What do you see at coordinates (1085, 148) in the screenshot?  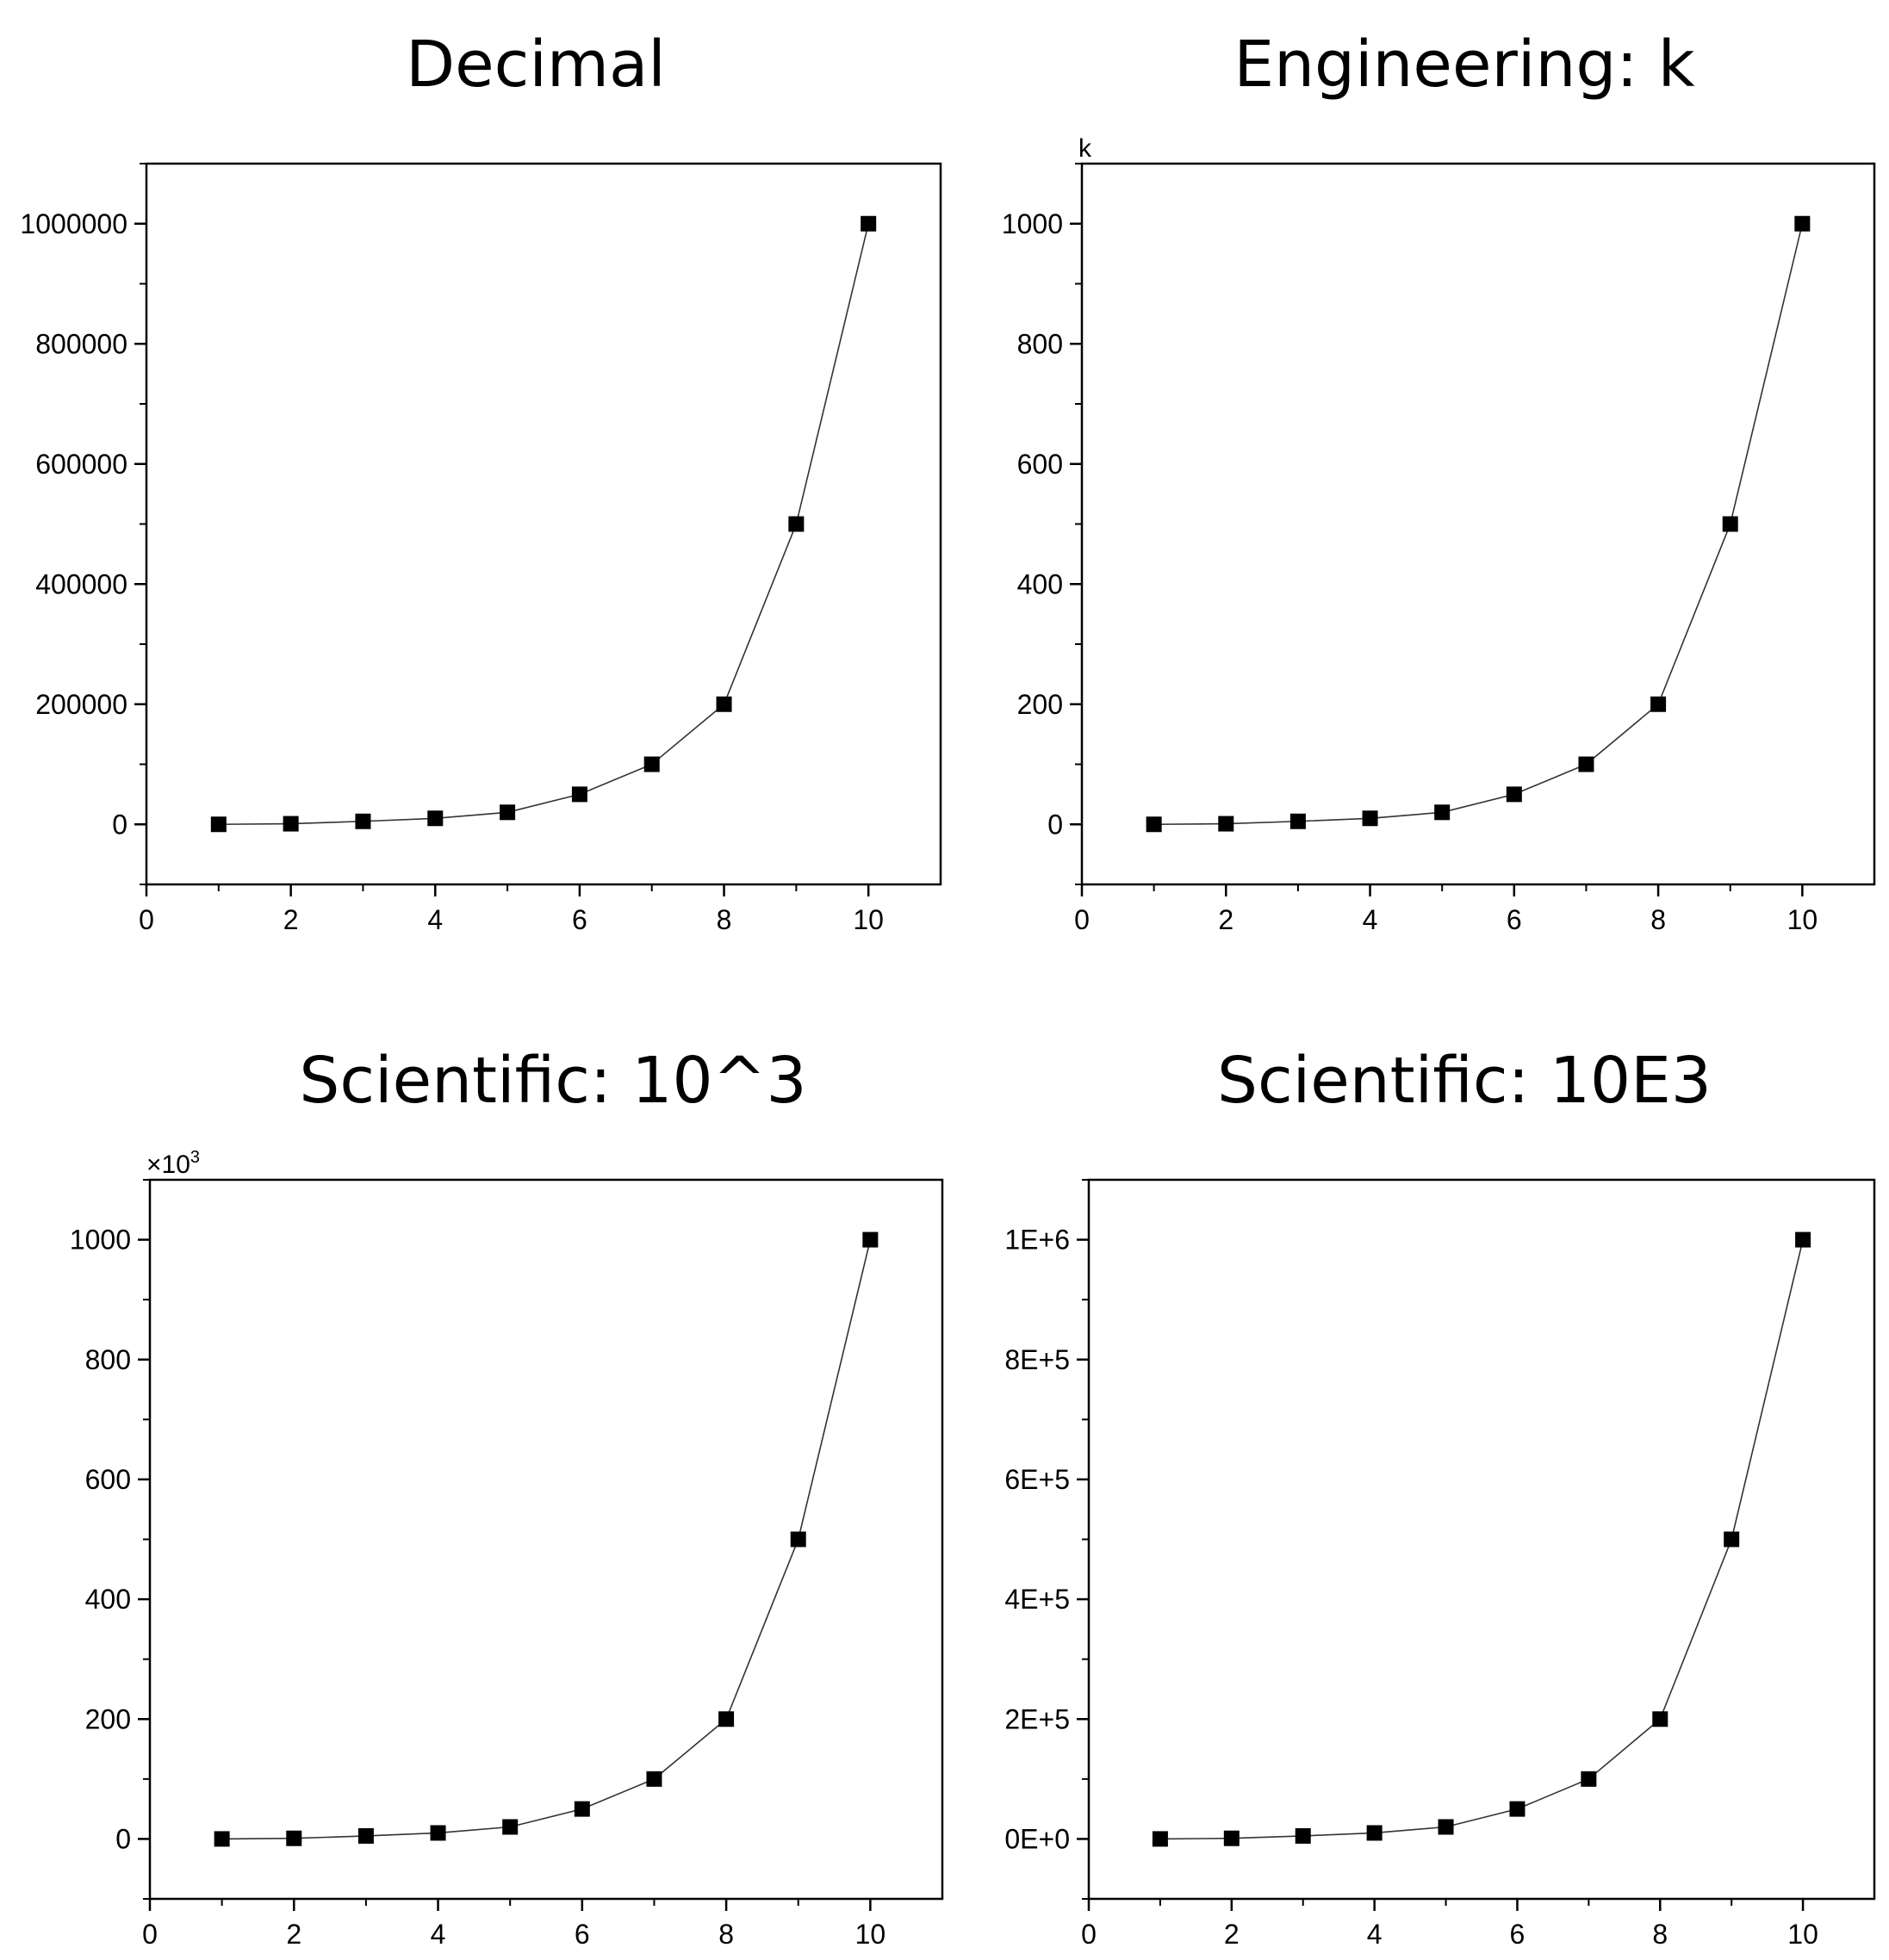 I see `y-unit-label: k` at bounding box center [1085, 148].